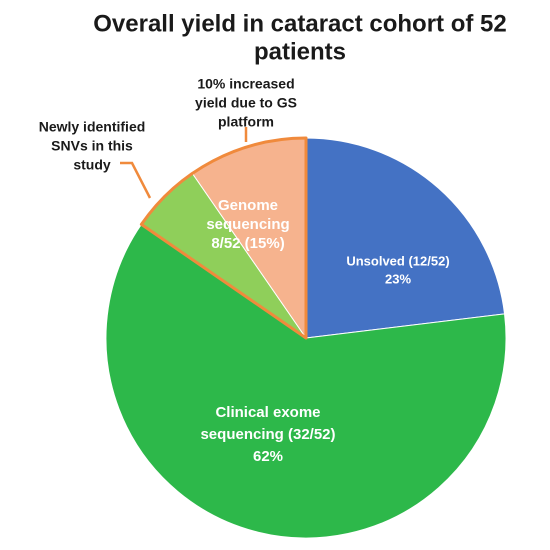 The height and width of the screenshot is (550, 550). Describe the element at coordinates (247, 224) in the screenshot. I see `slice-label: sequencing` at that location.